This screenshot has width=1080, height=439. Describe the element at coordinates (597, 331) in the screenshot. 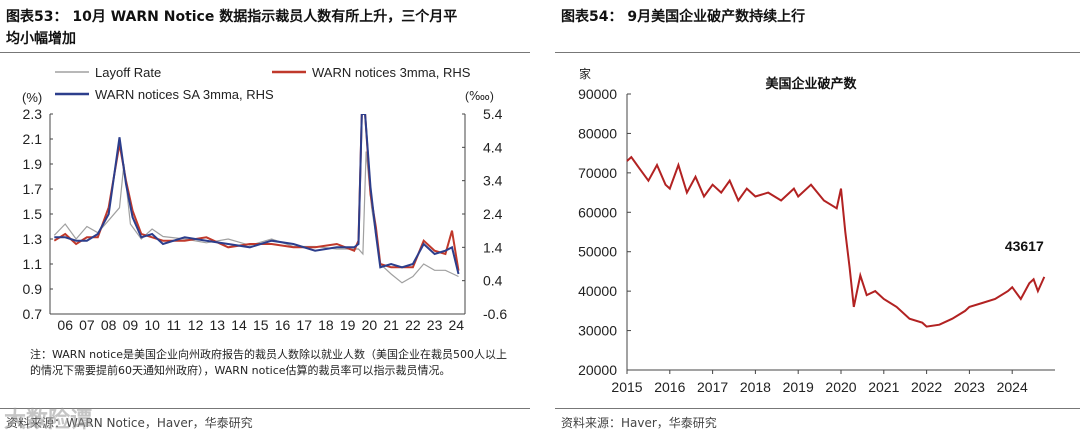

I see `y-tick: 30000` at that location.